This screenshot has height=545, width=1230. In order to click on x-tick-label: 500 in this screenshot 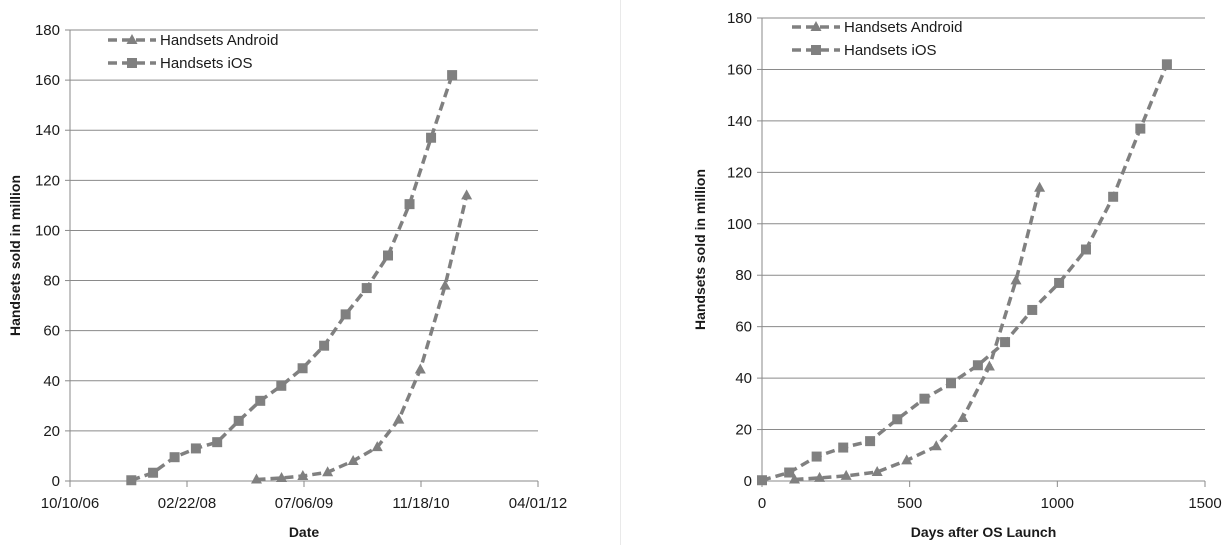, I will do `click(909, 503)`.